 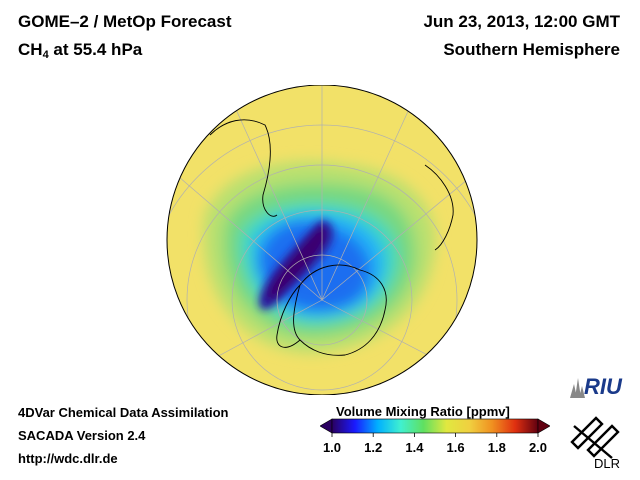 I want to click on colorbar-tick-label: 1.0, so click(x=332, y=447).